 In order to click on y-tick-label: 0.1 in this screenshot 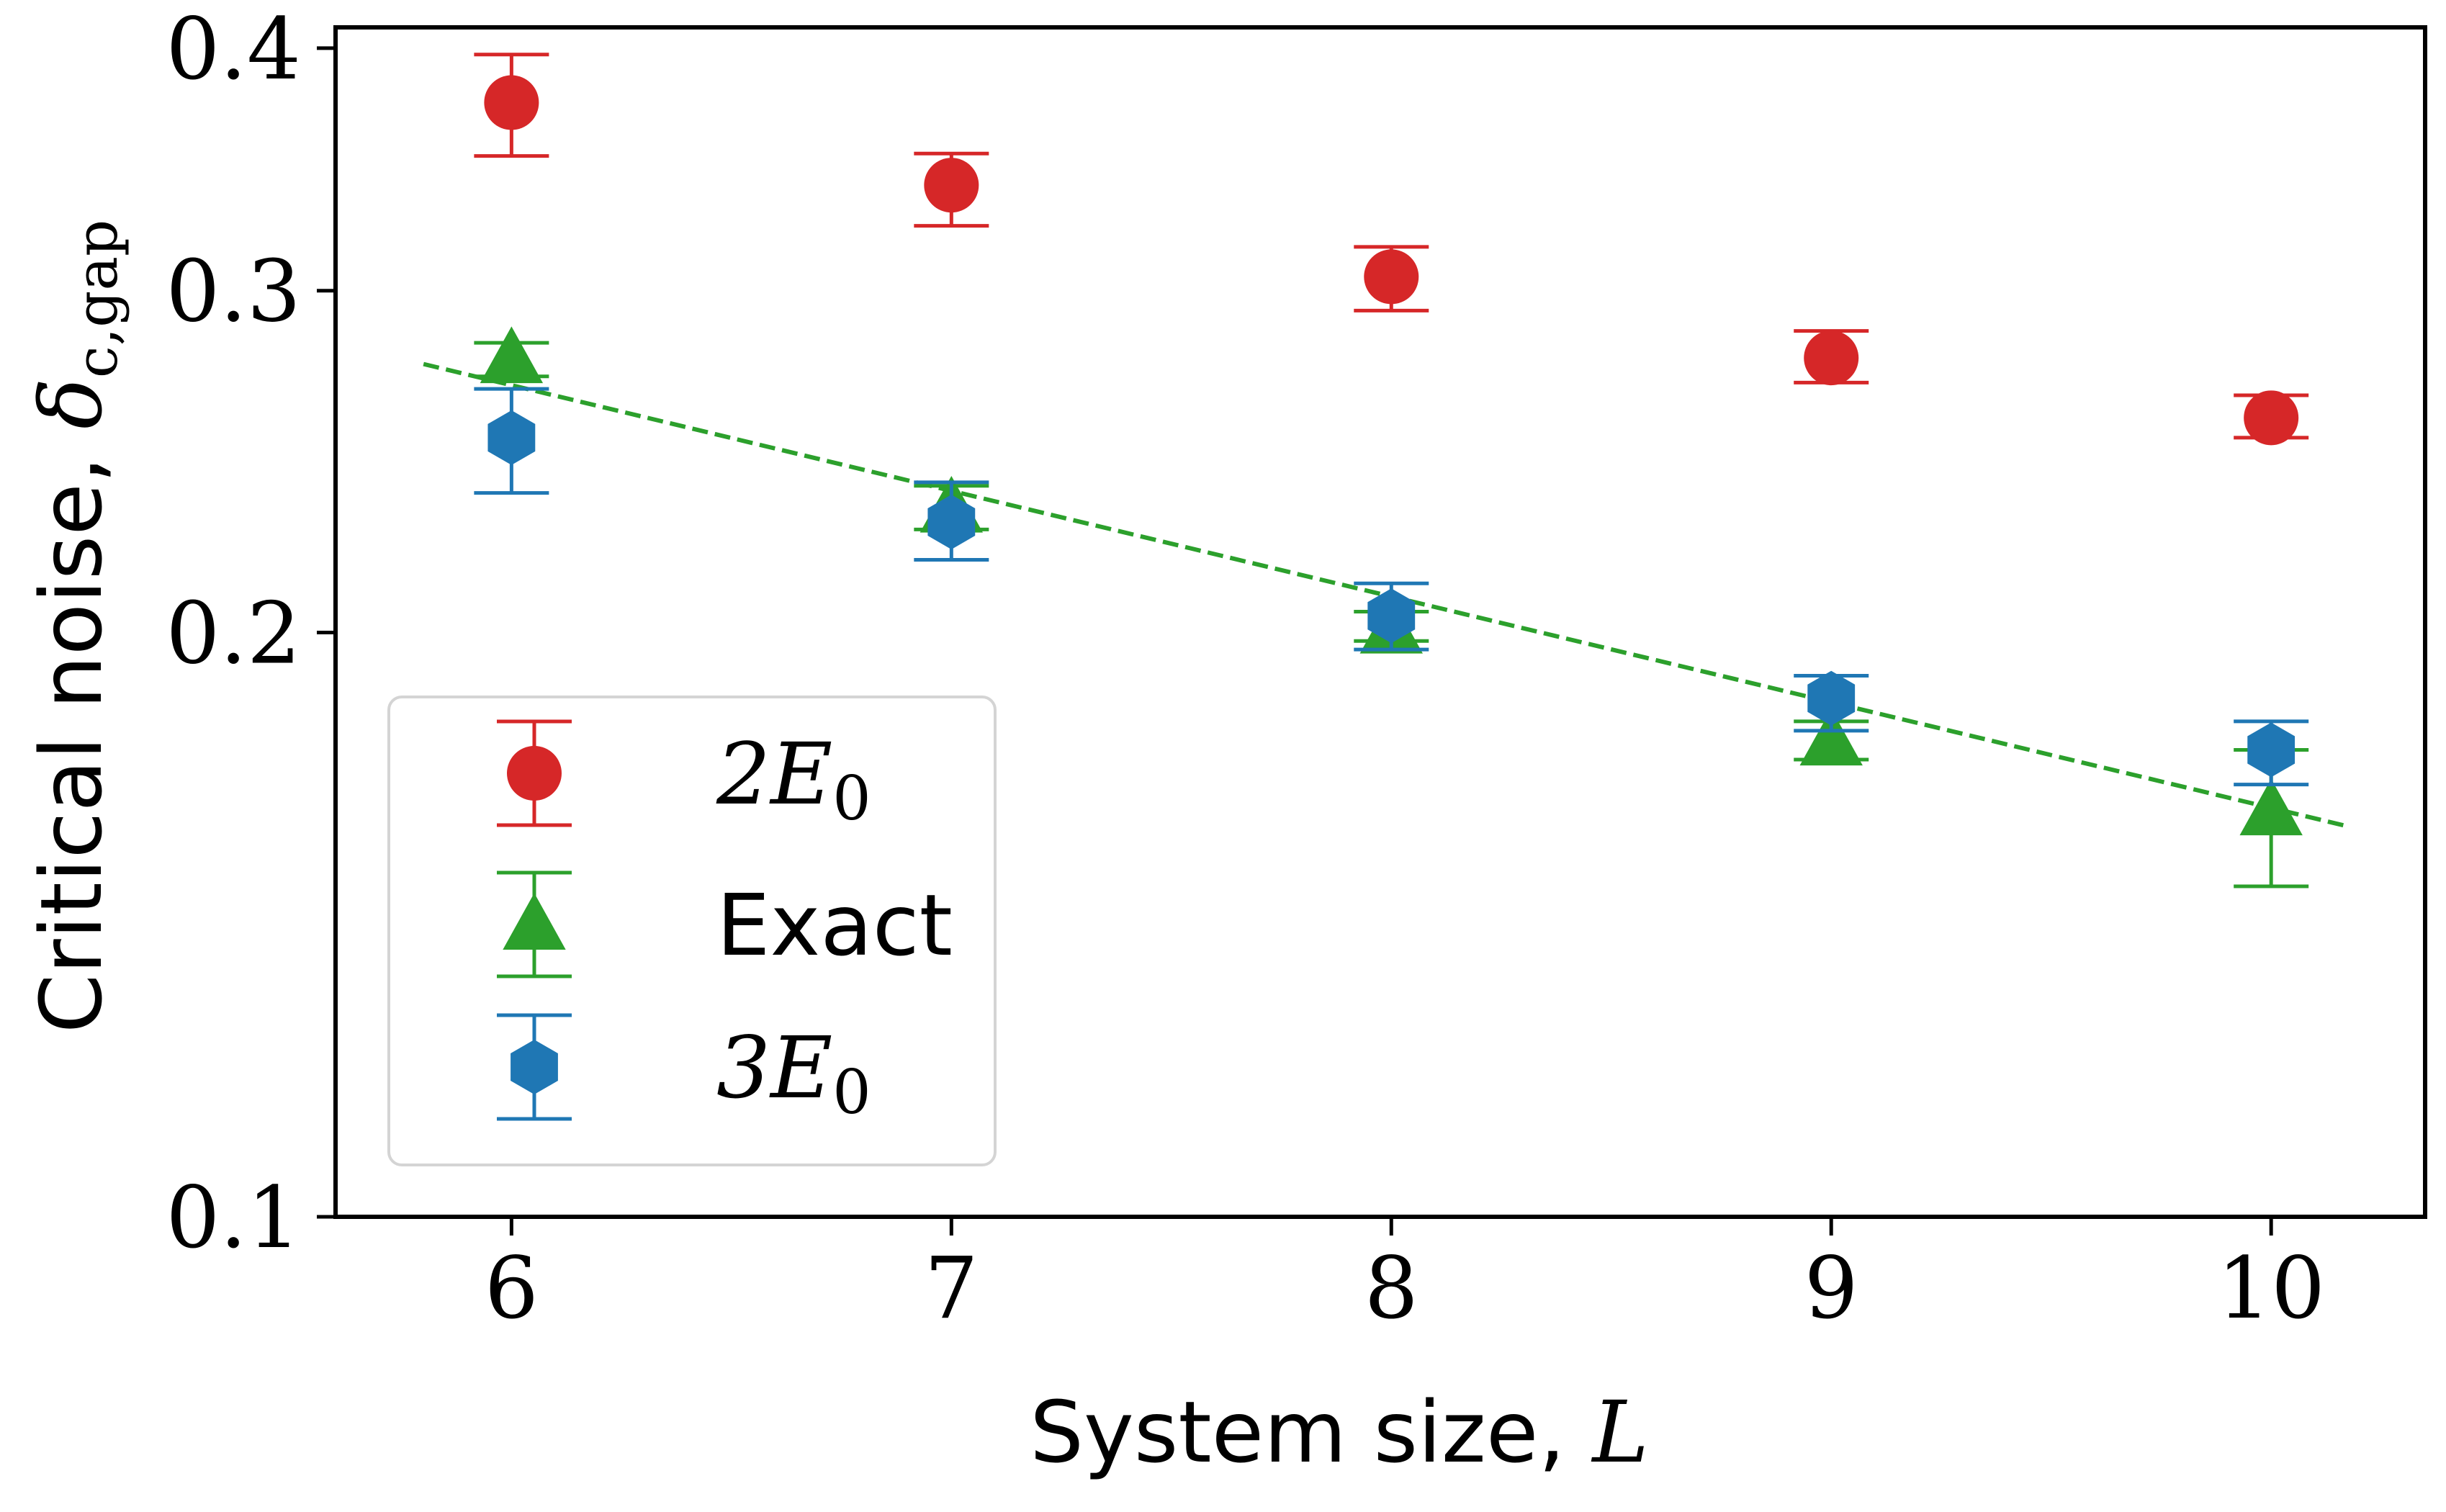, I will do `click(233, 1217)`.